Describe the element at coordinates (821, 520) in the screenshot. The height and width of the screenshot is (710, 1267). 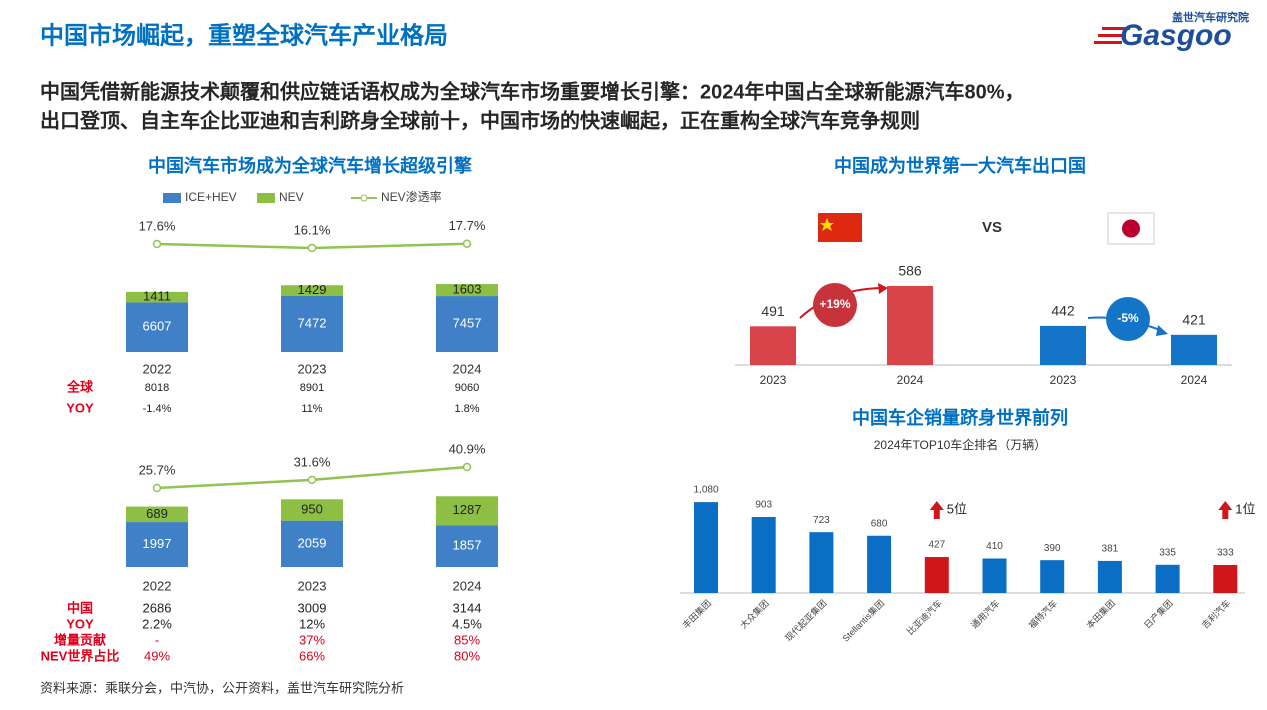
I see `bar-value-label: 723` at that location.